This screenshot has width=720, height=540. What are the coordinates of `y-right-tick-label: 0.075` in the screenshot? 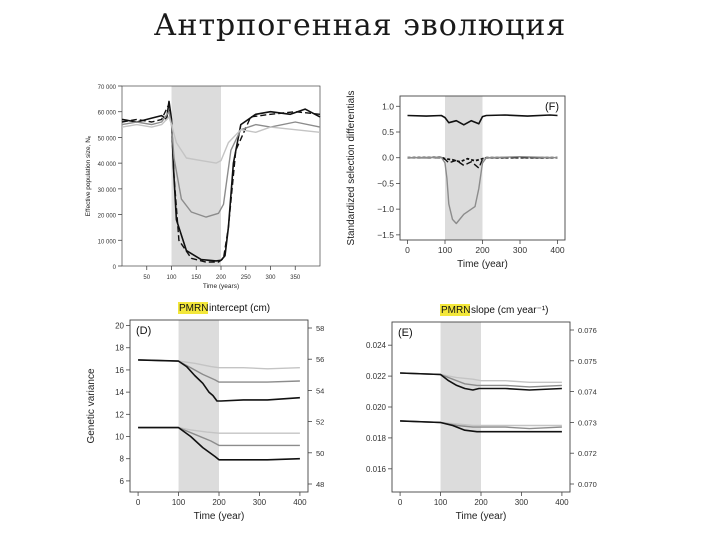 It's located at (587, 361).